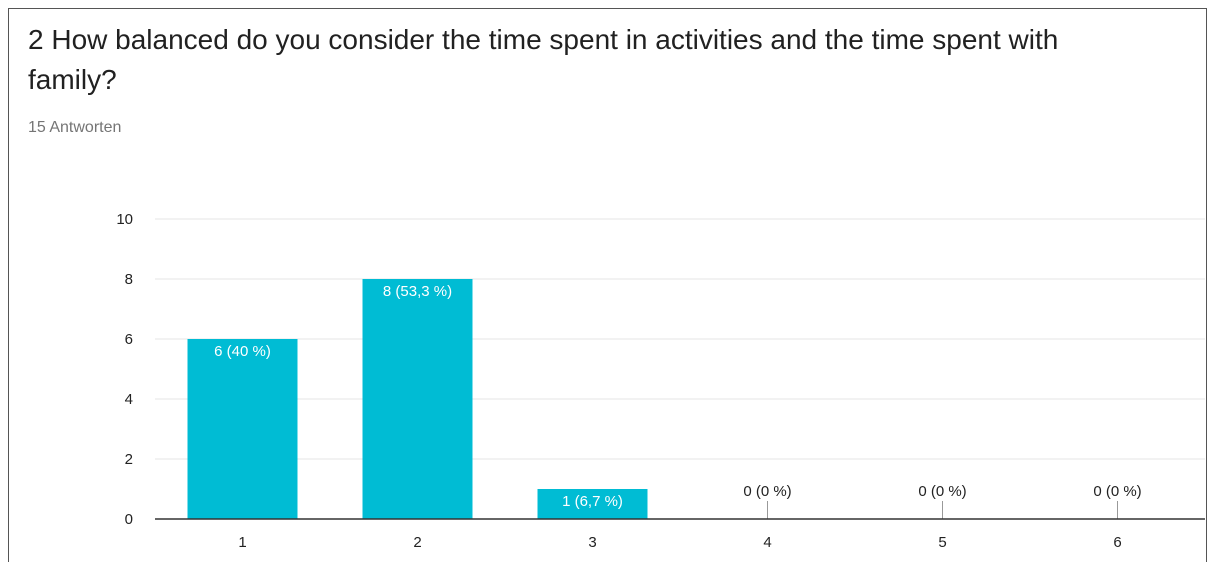 This screenshot has width=1215, height=562. I want to click on data-label: 6 (40 %), so click(242, 351).